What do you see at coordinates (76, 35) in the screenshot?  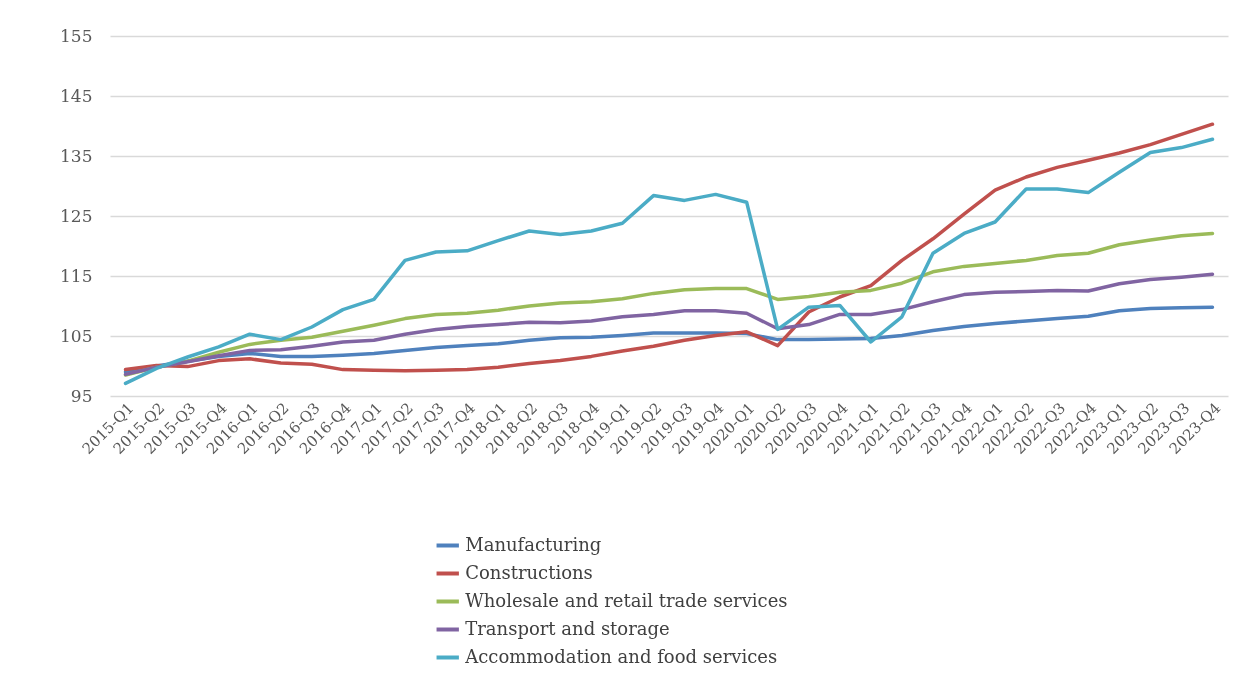 I see `y-tick-label: 155` at bounding box center [76, 35].